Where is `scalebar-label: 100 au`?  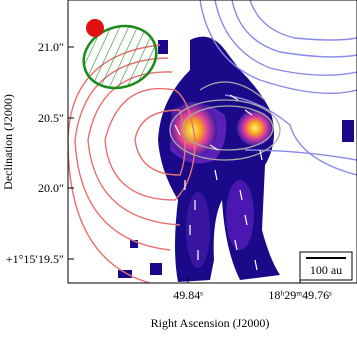
scalebar-label: 100 au is located at coordinates (326, 270).